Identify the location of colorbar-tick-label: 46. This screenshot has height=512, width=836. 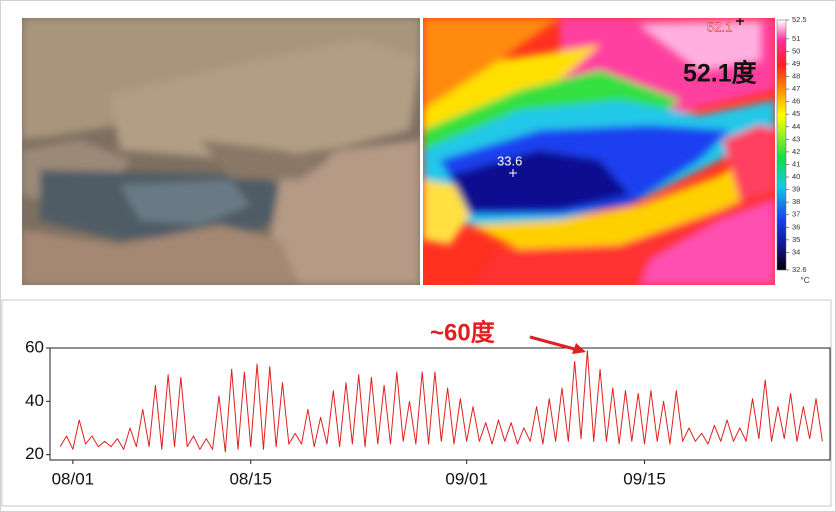
(796, 101).